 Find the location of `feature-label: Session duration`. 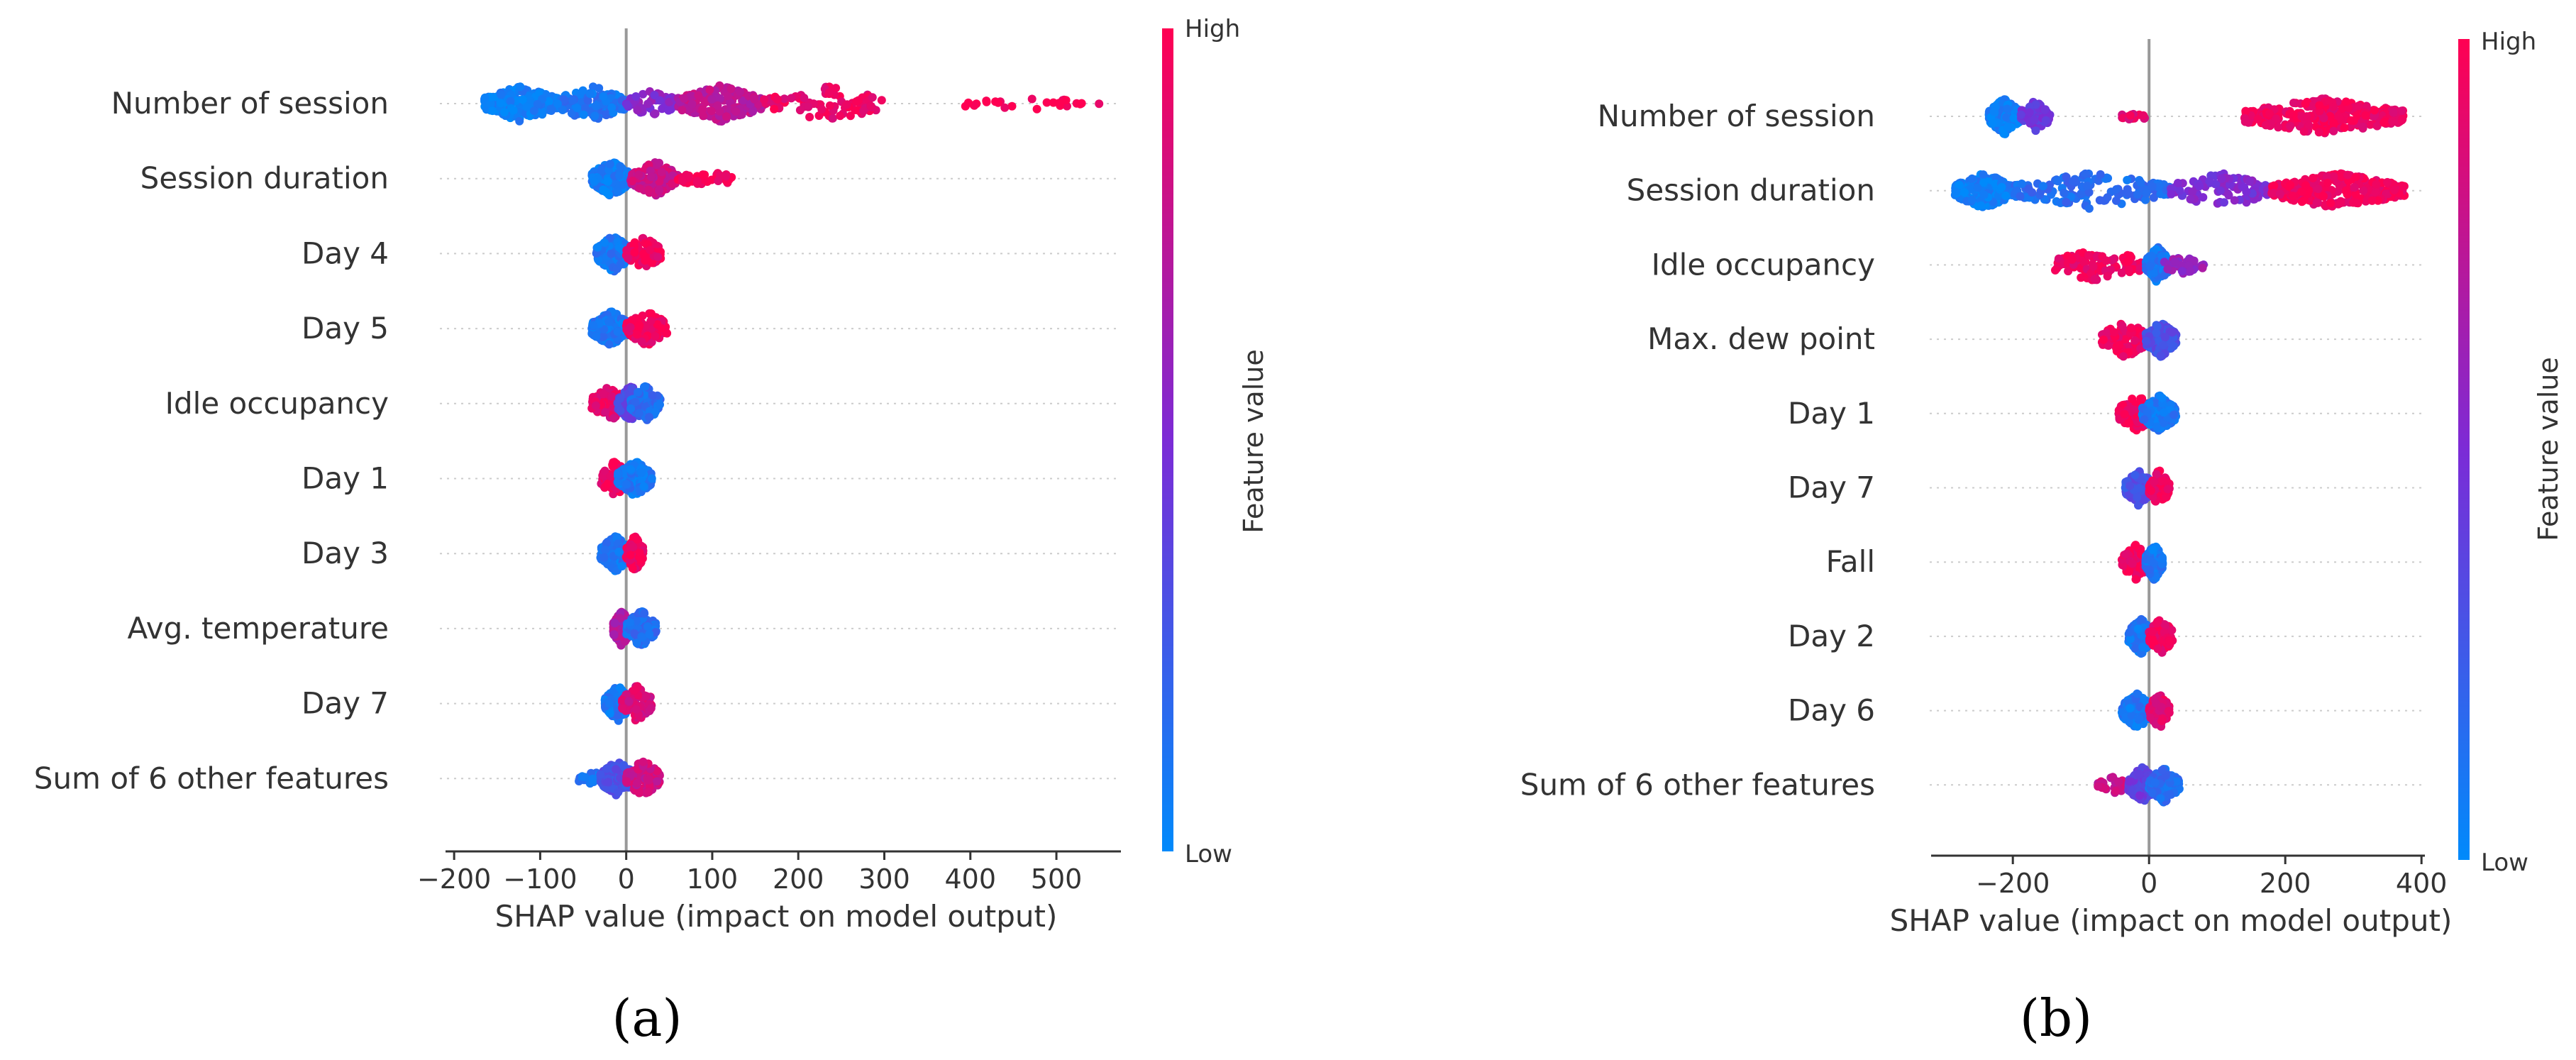

feature-label: Session duration is located at coordinates (264, 179).